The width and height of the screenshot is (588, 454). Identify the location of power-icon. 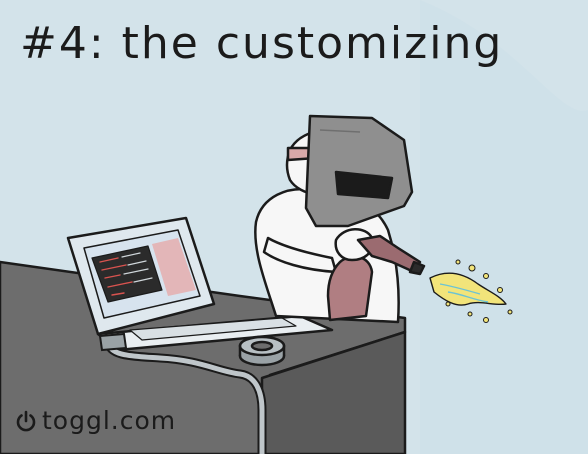
(26, 420).